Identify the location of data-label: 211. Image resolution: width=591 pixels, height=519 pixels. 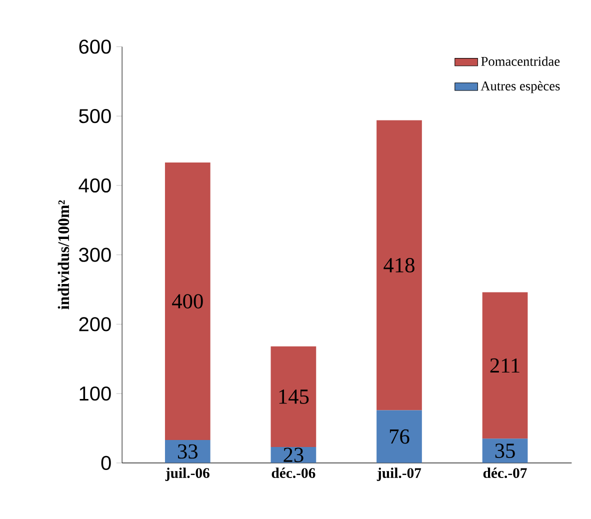
(505, 365).